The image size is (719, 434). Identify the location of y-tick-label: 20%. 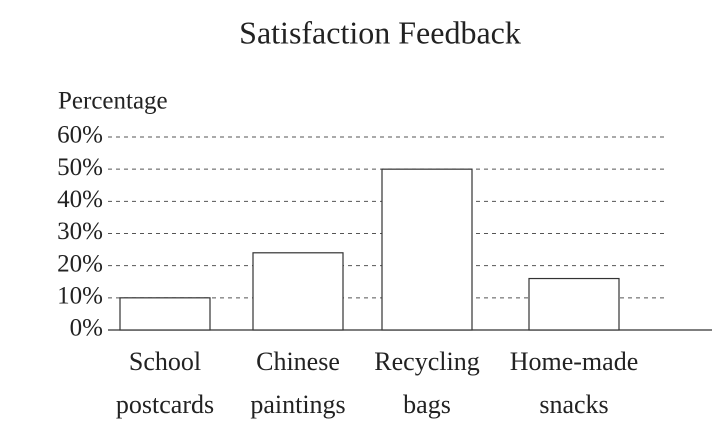
(80, 263).